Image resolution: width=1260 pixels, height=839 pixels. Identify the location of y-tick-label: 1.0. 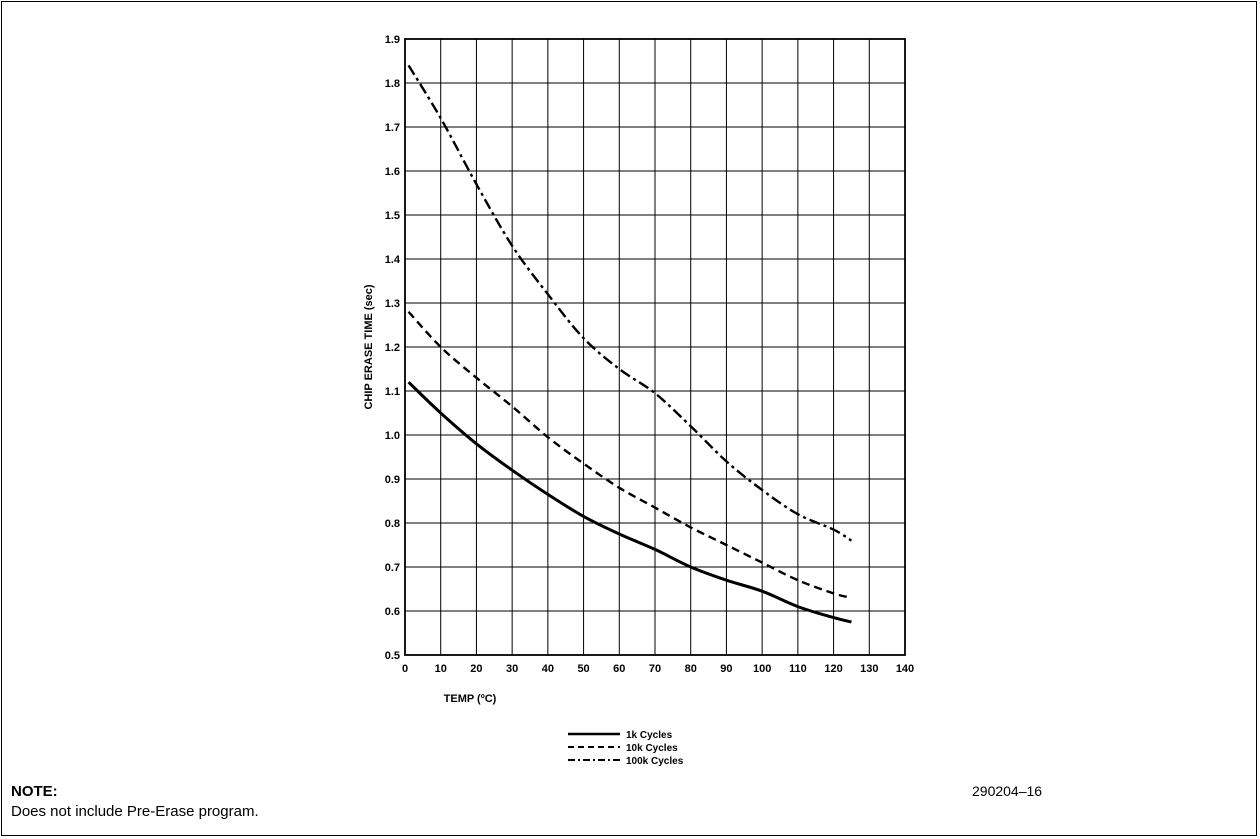
(392, 436).